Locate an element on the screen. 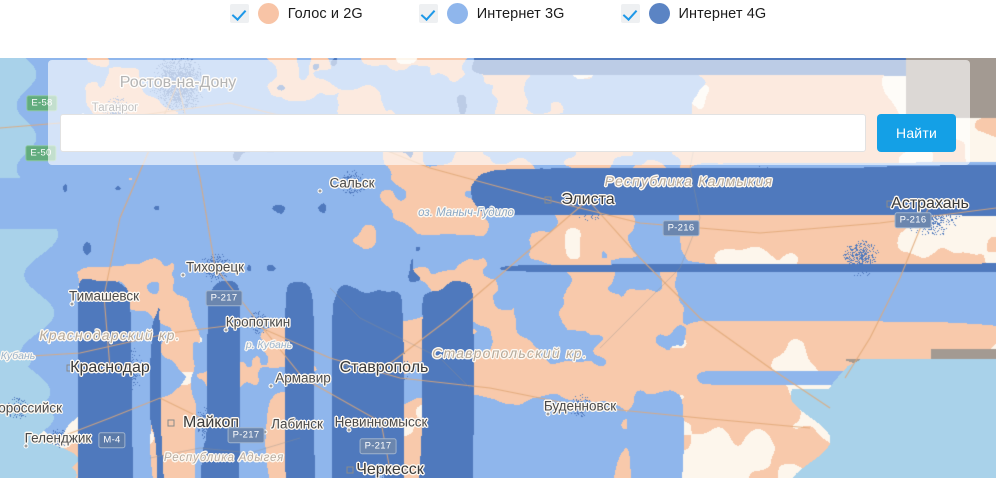 This screenshot has width=996, height=478. legend-items: Голос и 2G Интернет 3G Интернет 4G is located at coordinates (498, 13).